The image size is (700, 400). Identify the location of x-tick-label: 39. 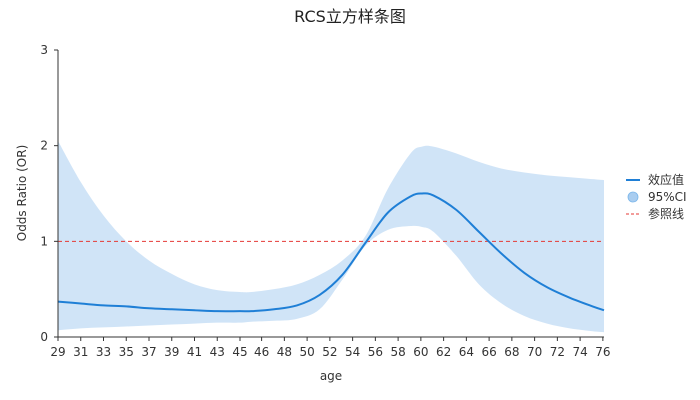
(171, 352).